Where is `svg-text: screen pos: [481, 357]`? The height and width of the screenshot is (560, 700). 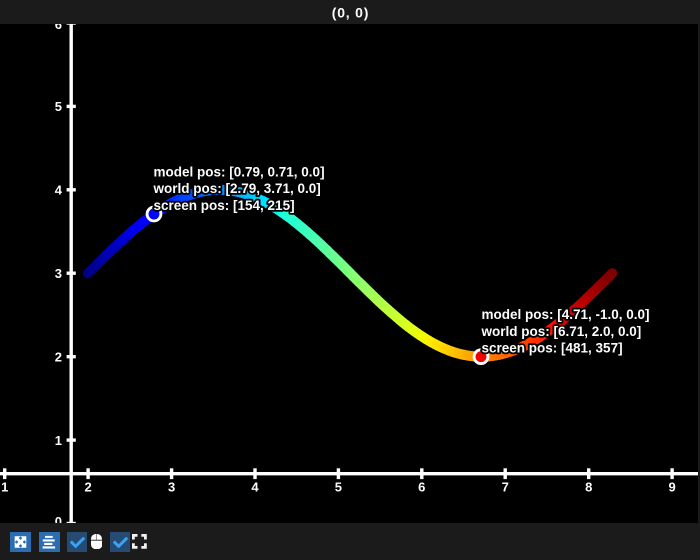
svg-text: screen pos: [481, 357] is located at coordinates (552, 348).